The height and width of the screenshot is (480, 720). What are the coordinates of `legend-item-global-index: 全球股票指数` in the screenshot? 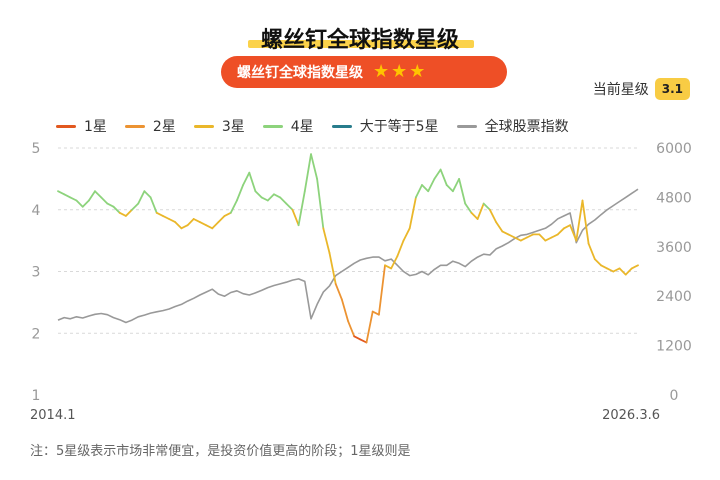 It's located at (512, 126).